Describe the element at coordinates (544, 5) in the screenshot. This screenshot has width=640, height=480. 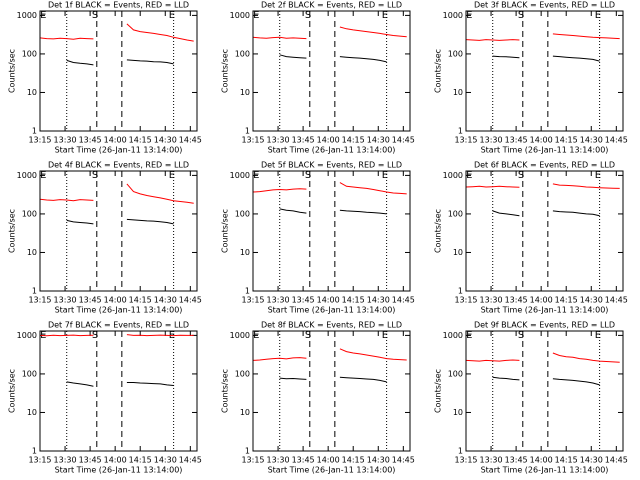
I see `chart-title: Det 3f BLACK = Events, RED = LLD` at that location.